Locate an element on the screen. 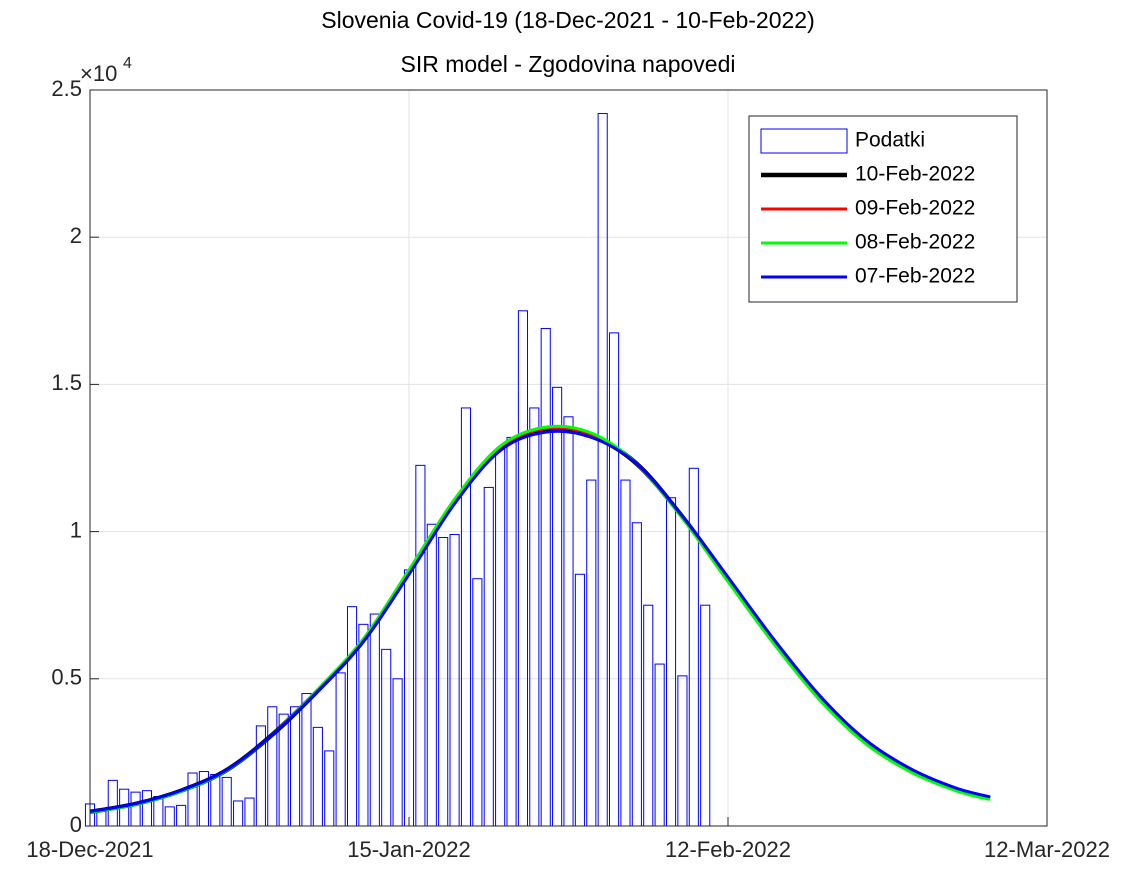 Image resolution: width=1141 pixels, height=880 pixels. y-tick-label: 1.5 is located at coordinates (66, 382).